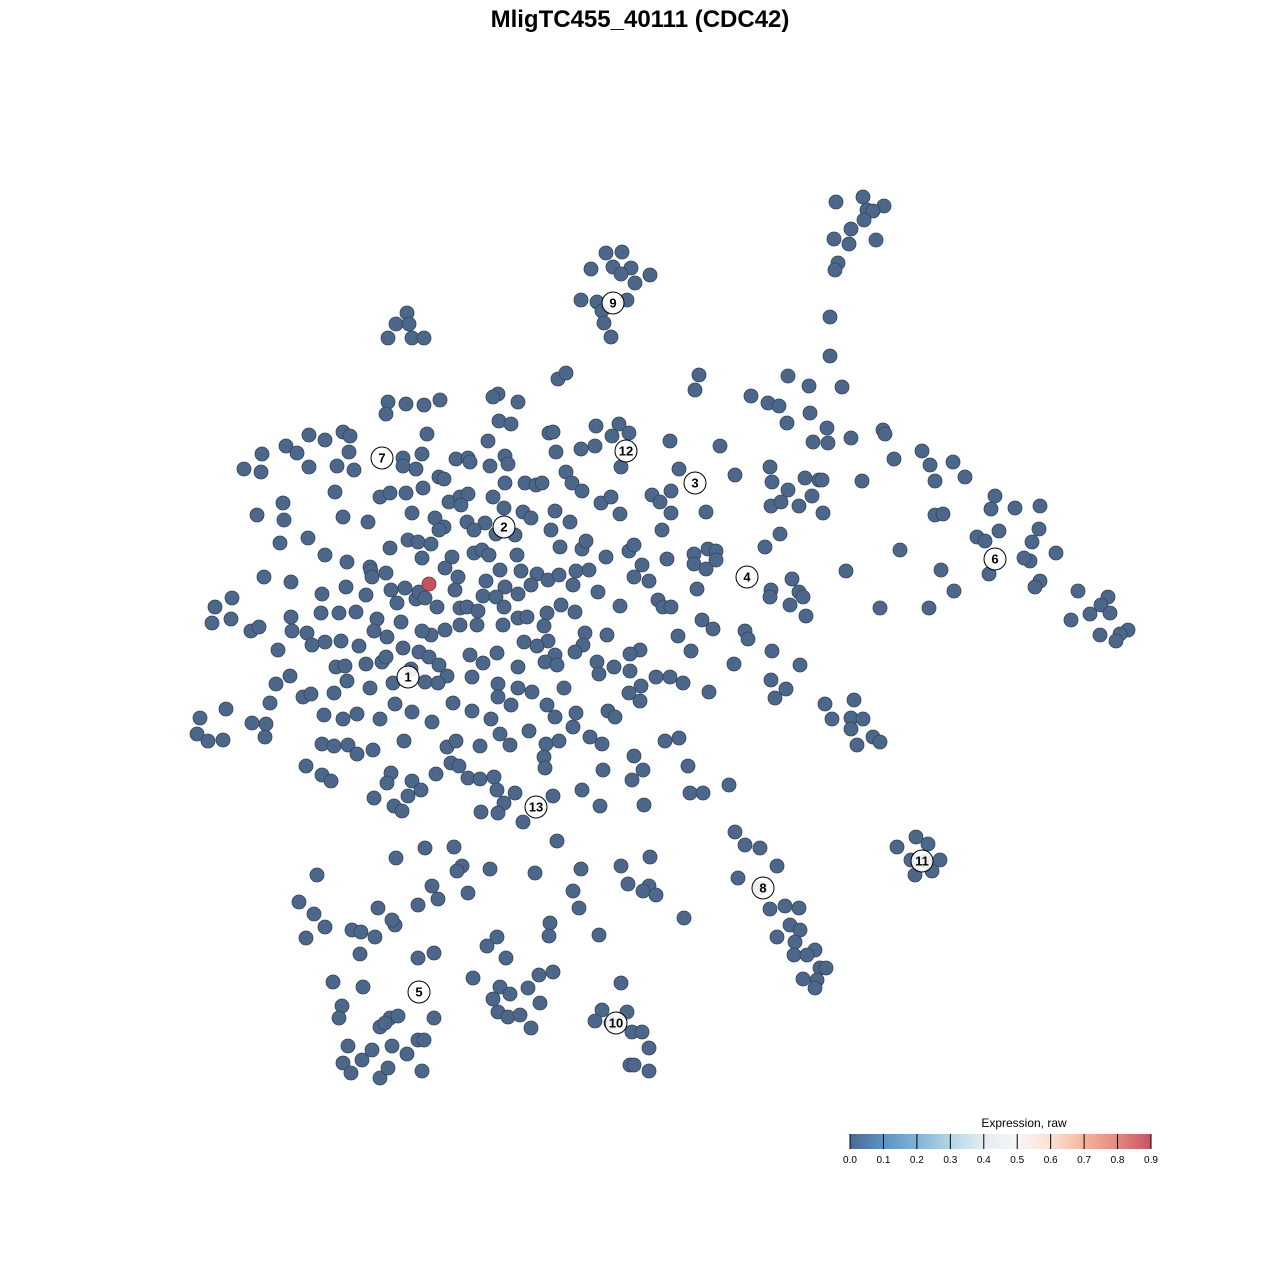 The height and width of the screenshot is (1280, 1280). What do you see at coordinates (429, 584) in the screenshot?
I see `data-point-highlighted` at bounding box center [429, 584].